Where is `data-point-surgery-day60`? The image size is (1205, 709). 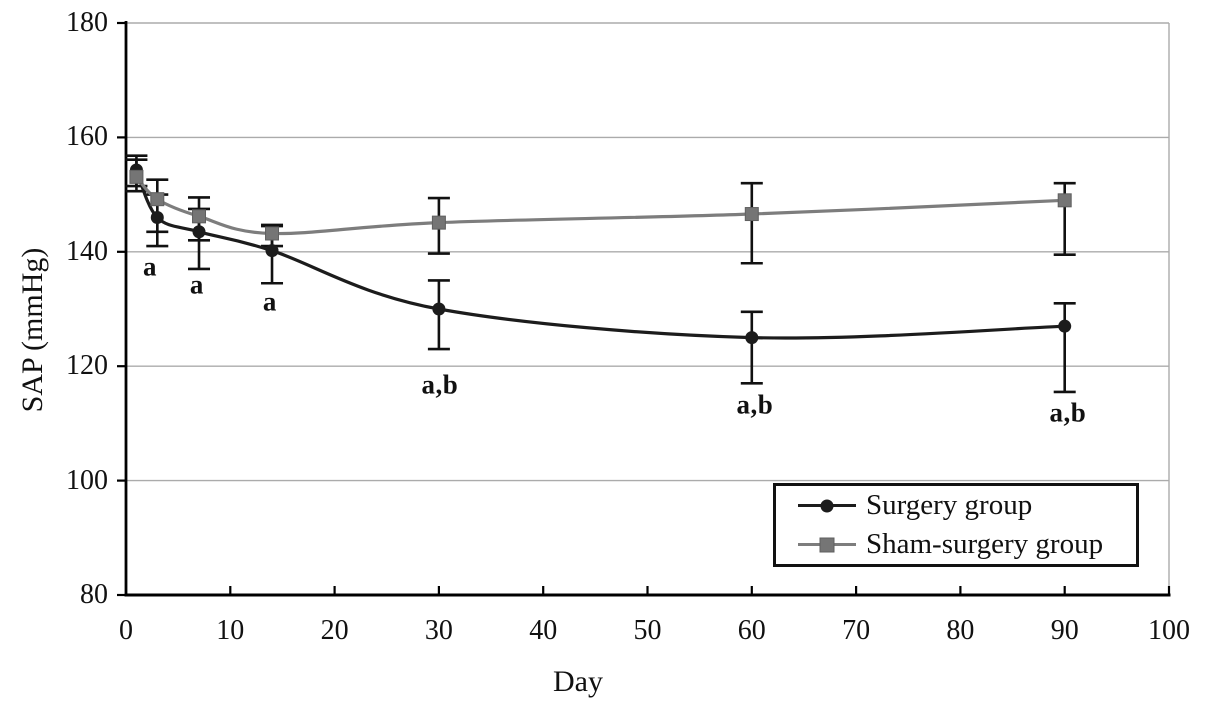 data-point-surgery-day60 is located at coordinates (752, 338).